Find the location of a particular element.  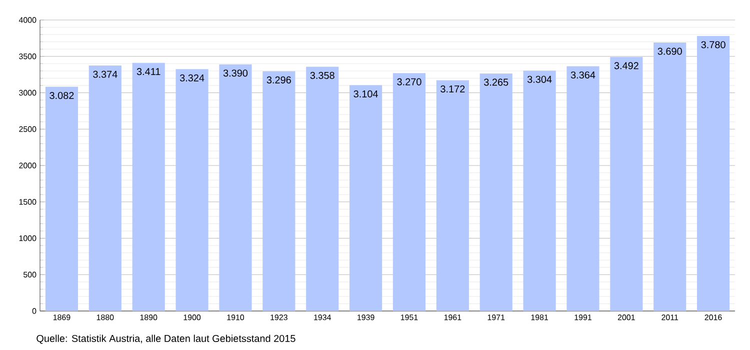

data-label: 3.265 is located at coordinates (496, 82).